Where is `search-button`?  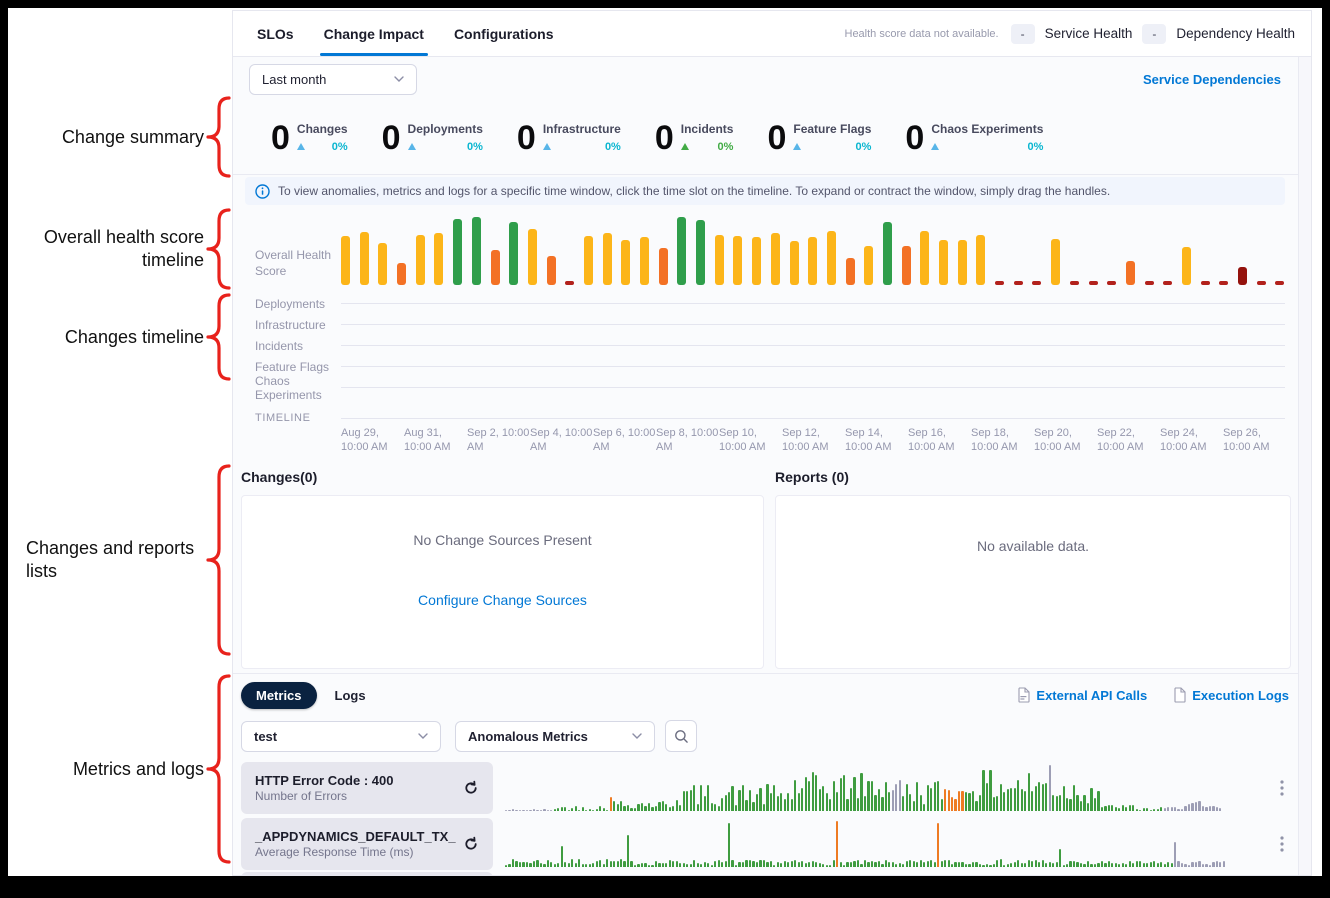
search-button is located at coordinates (681, 736).